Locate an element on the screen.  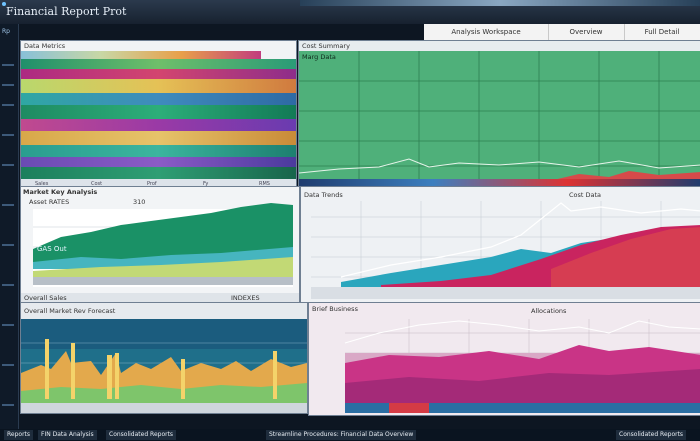
panel-data-metrics: Data Metrics Sales Cost Prof Fy RMS is located at coordinates (158, 115).